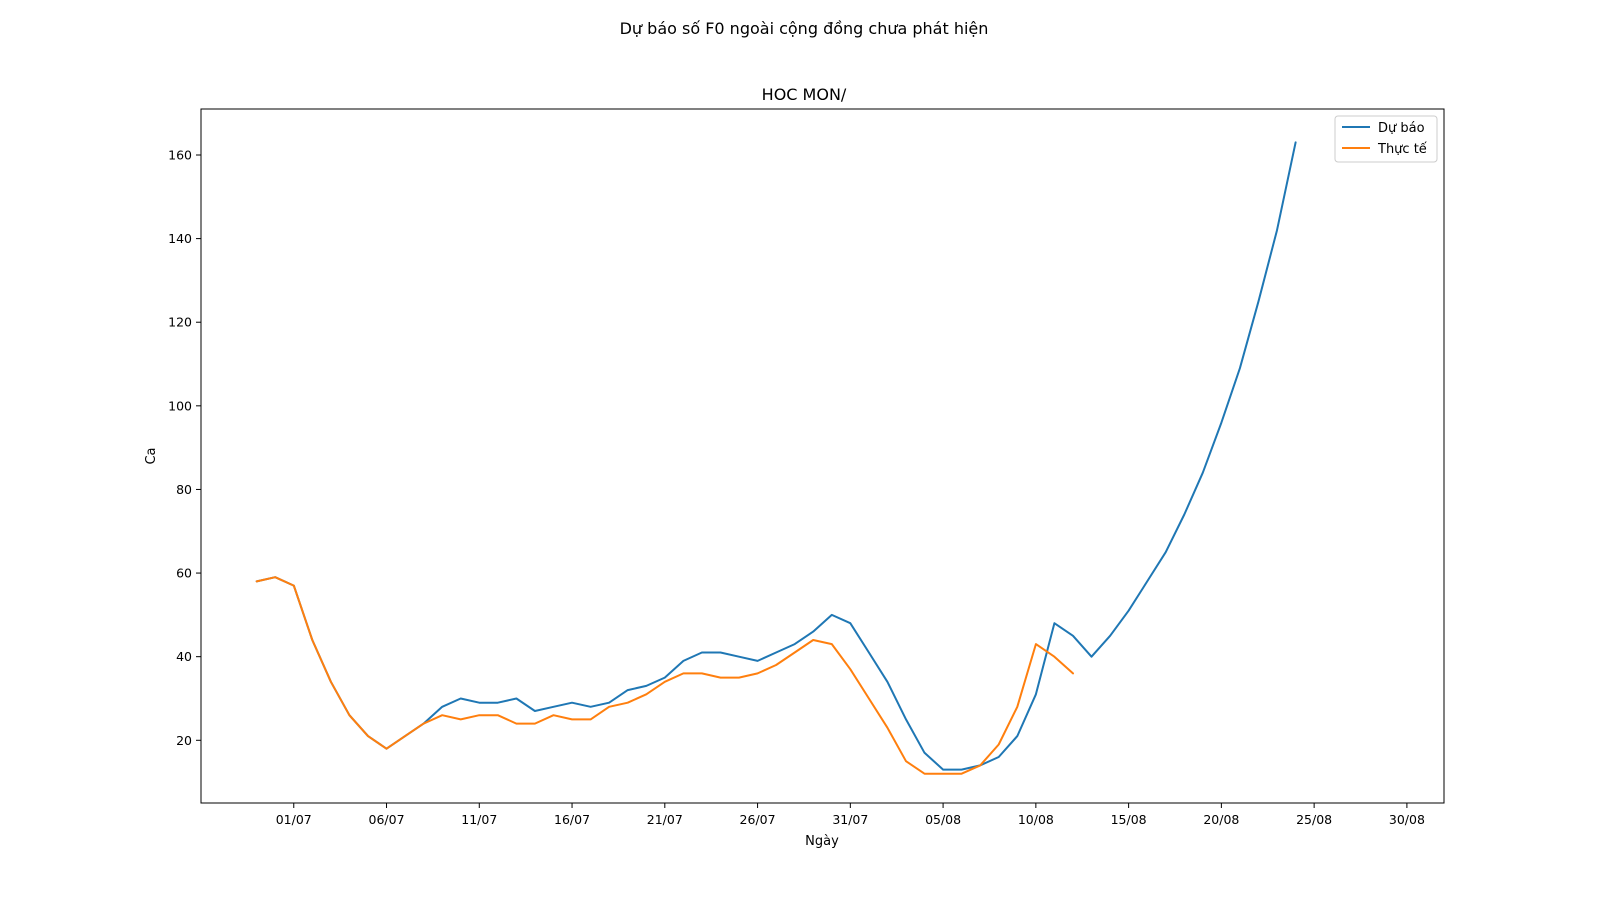 The image size is (1600, 900). Describe the element at coordinates (758, 819) in the screenshot. I see `x-tick-label: 26/07` at that location.